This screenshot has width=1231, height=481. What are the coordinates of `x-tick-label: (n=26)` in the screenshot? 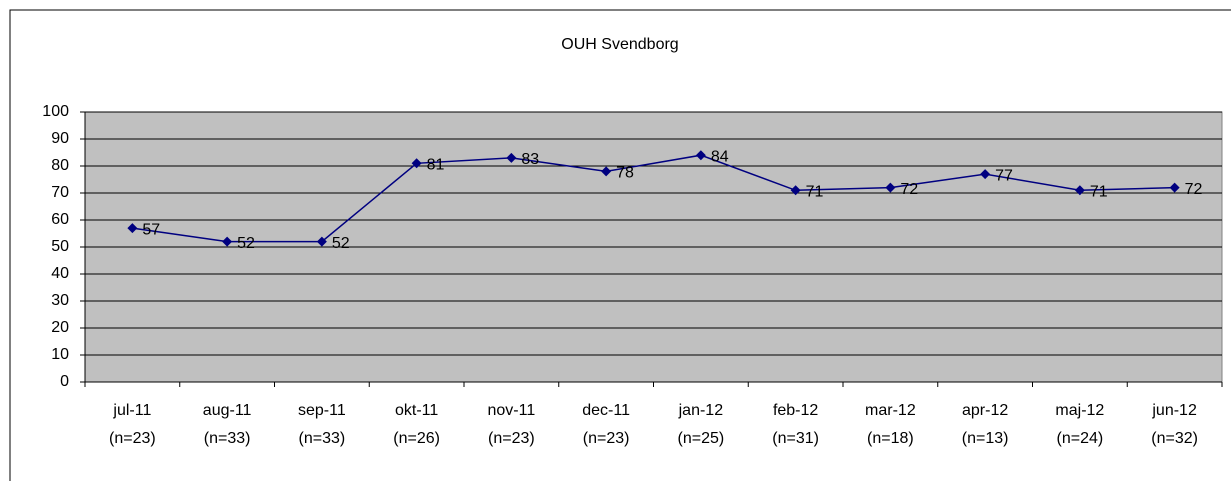 It's located at (416, 438).